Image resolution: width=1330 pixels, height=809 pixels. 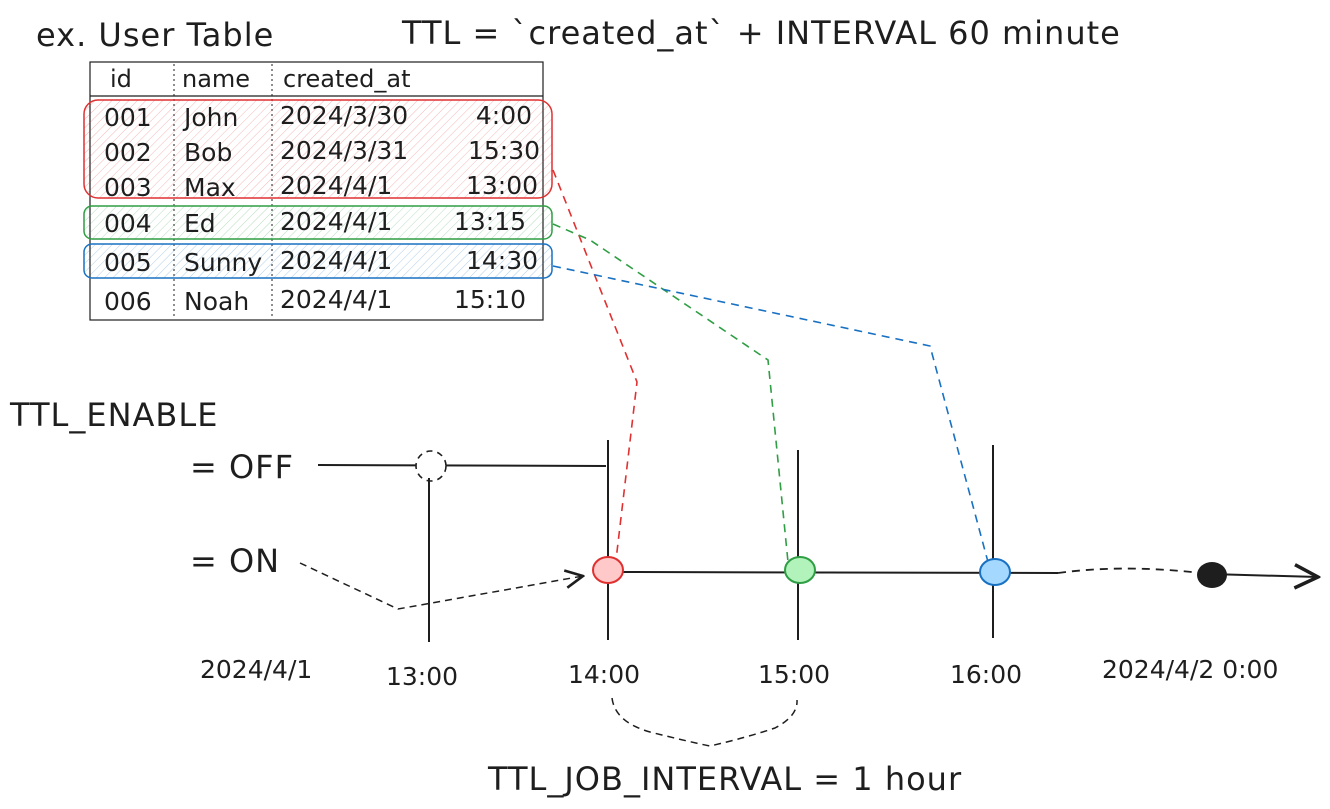 What do you see at coordinates (210, 187) in the screenshot?
I see `cell-name: Max` at bounding box center [210, 187].